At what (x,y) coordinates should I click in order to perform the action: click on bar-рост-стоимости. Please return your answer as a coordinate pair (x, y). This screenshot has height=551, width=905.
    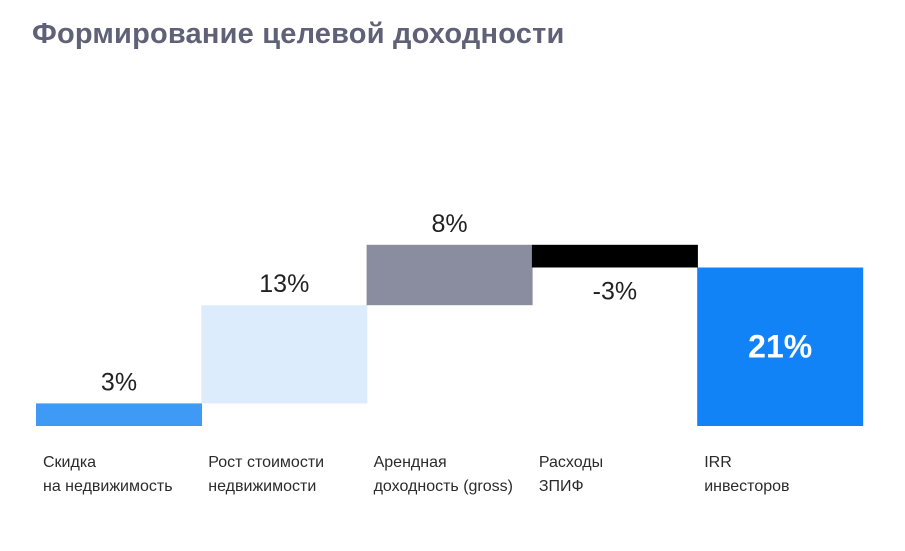
    Looking at the image, I should click on (284, 354).